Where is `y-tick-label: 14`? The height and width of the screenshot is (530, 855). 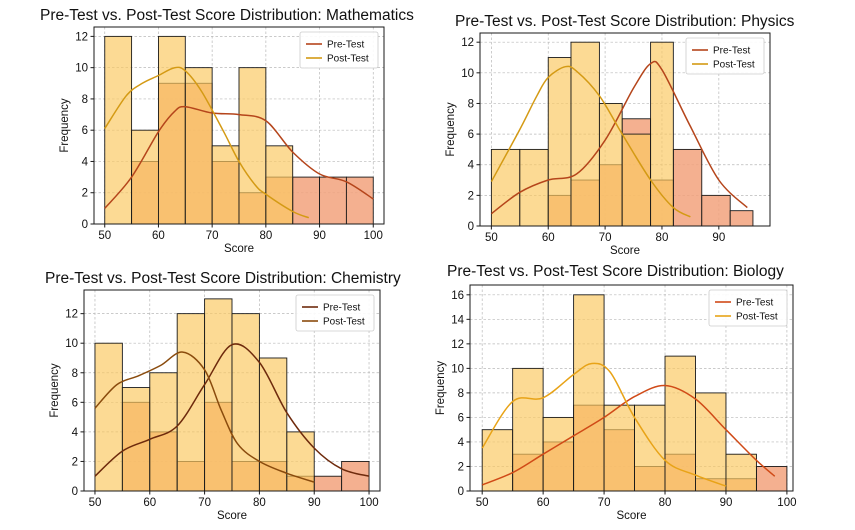 y-tick-label: 14 is located at coordinates (457, 320).